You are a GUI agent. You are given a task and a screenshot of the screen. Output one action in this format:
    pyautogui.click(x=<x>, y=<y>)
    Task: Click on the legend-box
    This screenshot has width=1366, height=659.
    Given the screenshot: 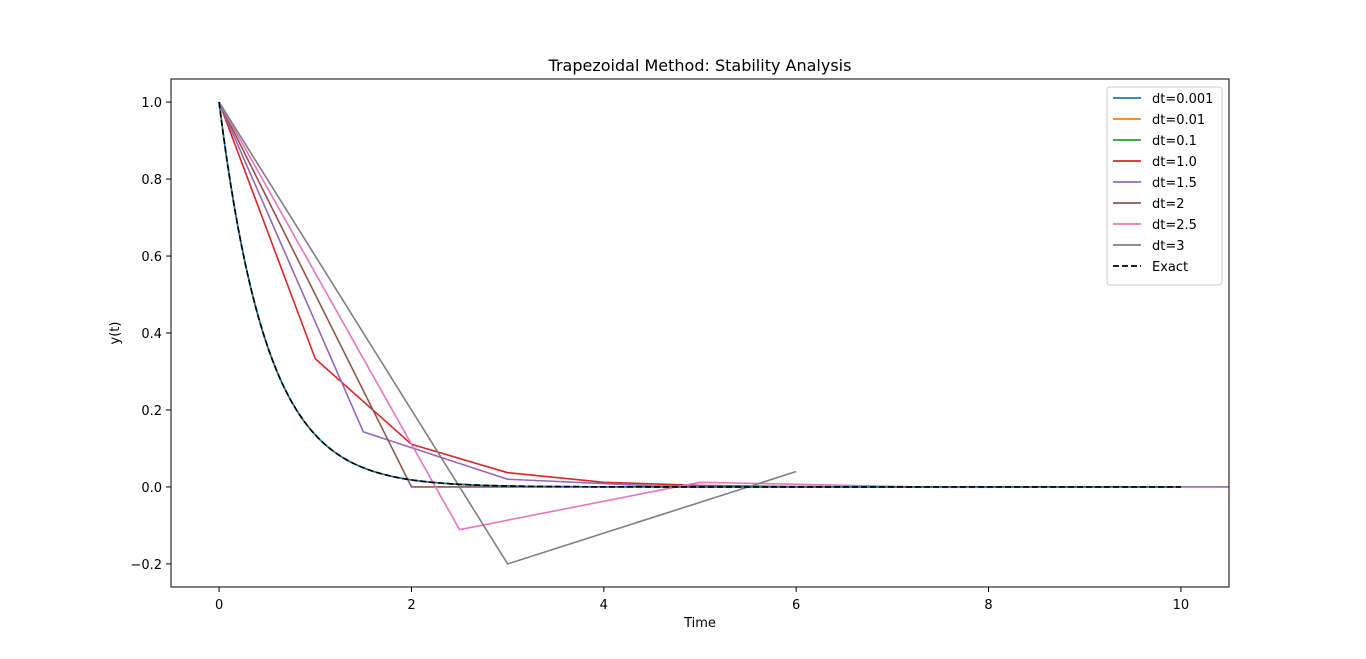 What is the action you would take?
    pyautogui.click(x=1164, y=186)
    